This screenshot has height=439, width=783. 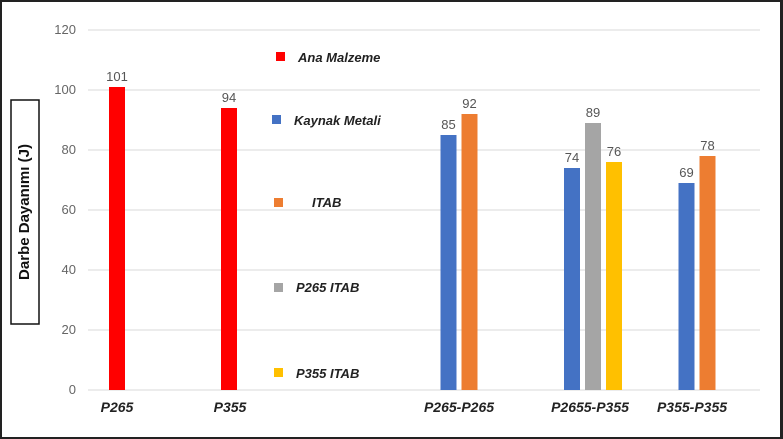 I want to click on bar-P2655-P355-kaynak-metali, so click(x=572, y=279).